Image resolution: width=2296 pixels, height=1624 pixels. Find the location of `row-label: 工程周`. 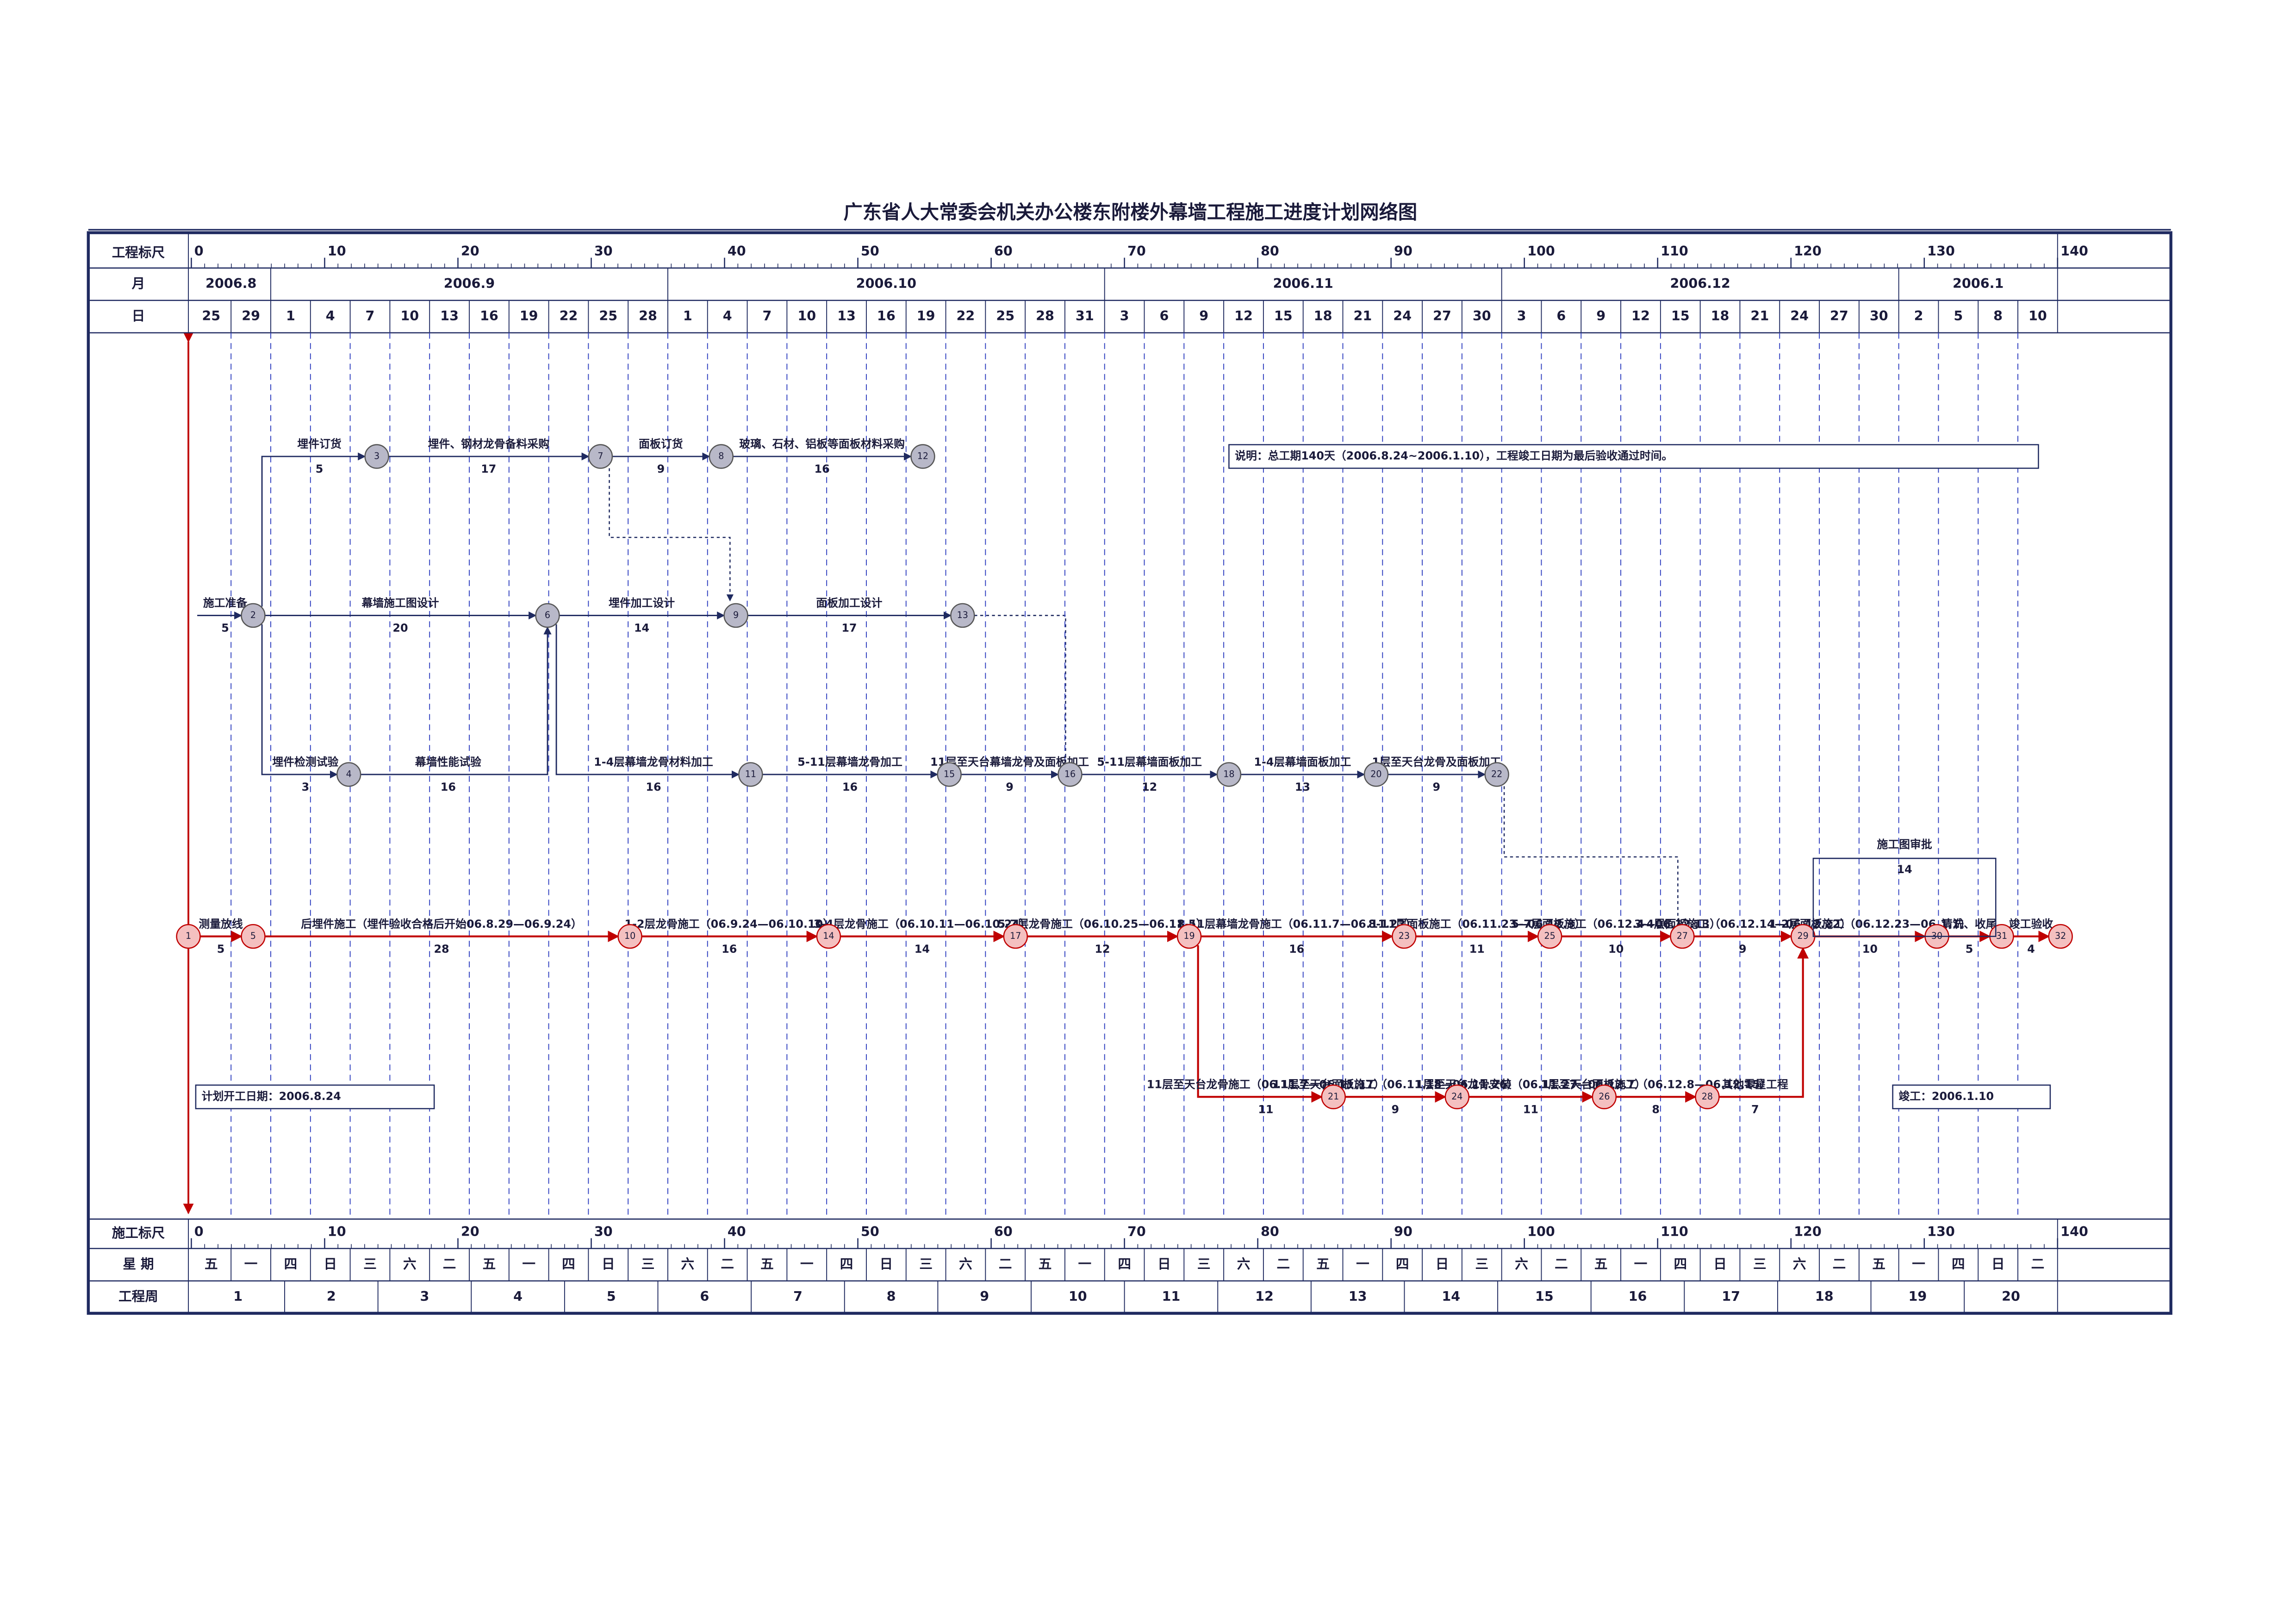

row-label: 工程周 is located at coordinates (138, 1296).